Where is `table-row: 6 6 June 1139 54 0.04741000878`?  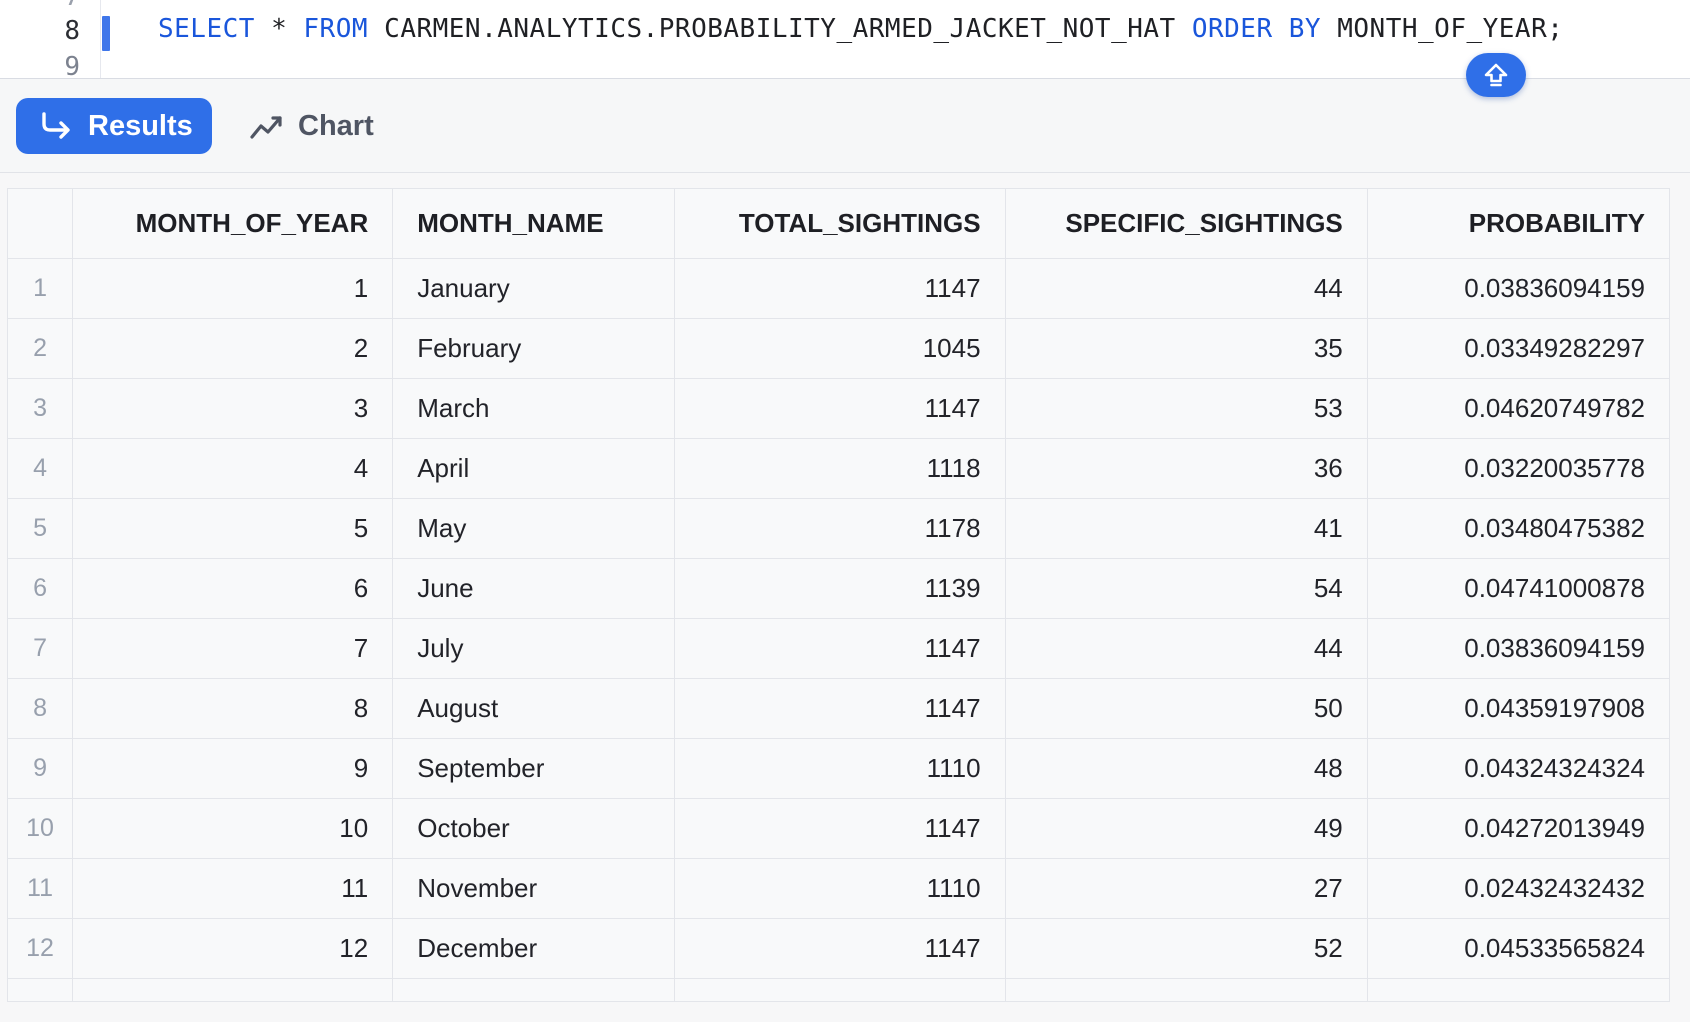
table-row: 6 6 June 1139 54 0.04741000878 is located at coordinates (838, 588).